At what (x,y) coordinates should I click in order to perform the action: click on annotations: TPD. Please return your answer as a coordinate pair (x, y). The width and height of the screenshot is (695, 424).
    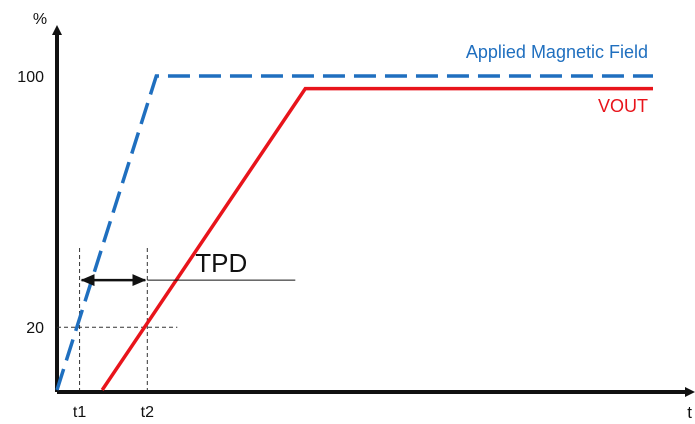
    Looking at the image, I should click on (188, 267).